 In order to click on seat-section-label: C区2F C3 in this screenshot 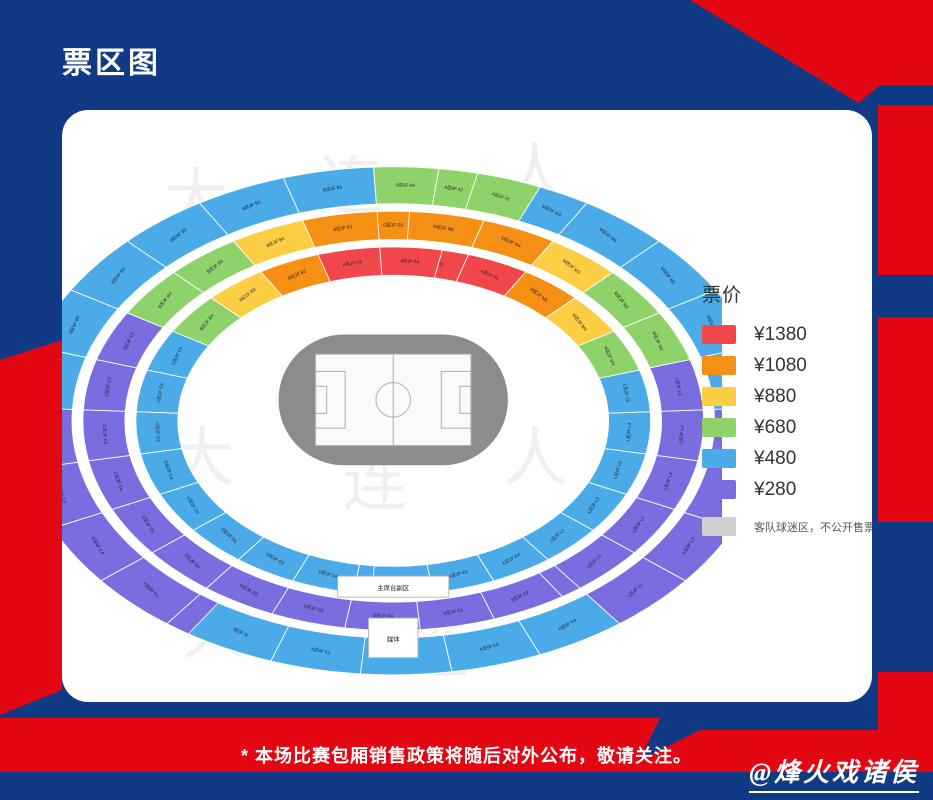, I will do `click(158, 432)`.